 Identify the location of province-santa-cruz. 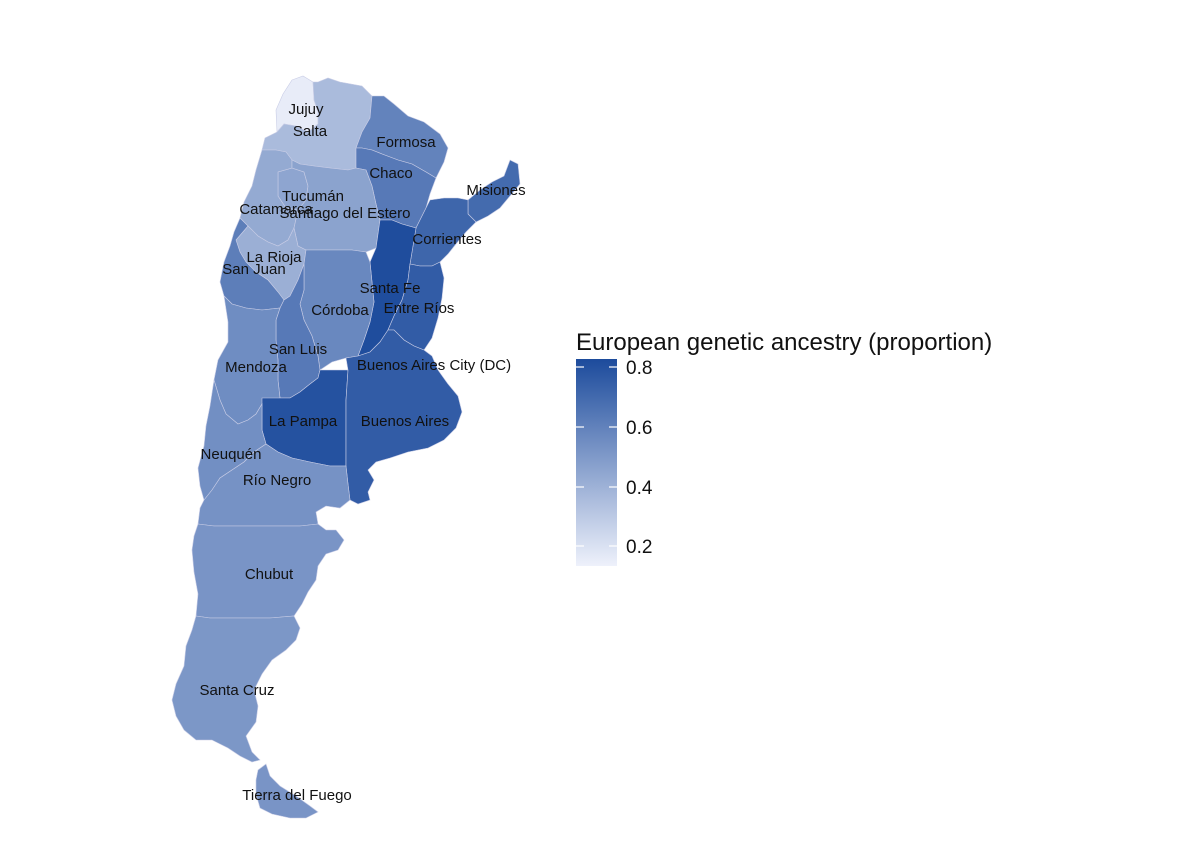
(236, 689).